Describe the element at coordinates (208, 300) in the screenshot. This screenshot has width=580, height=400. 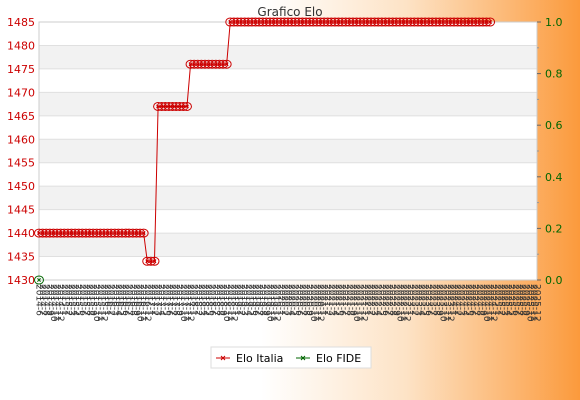
I see `x-tick-label: 2018-5` at that location.